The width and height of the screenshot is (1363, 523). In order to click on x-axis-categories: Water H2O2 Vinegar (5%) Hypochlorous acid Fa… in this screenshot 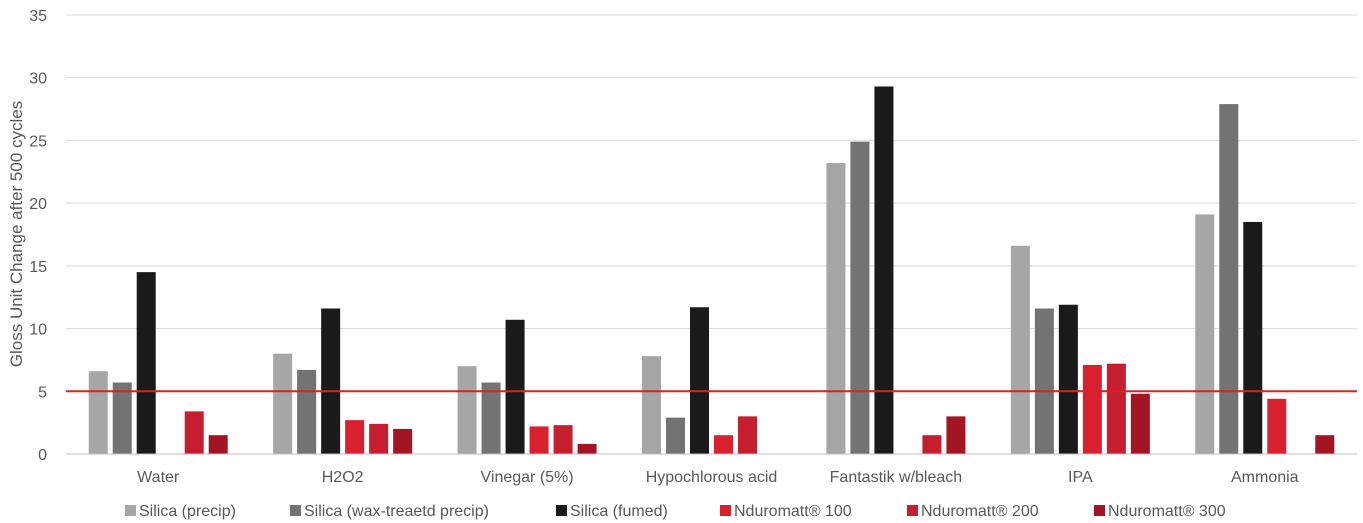, I will do `click(718, 477)`.